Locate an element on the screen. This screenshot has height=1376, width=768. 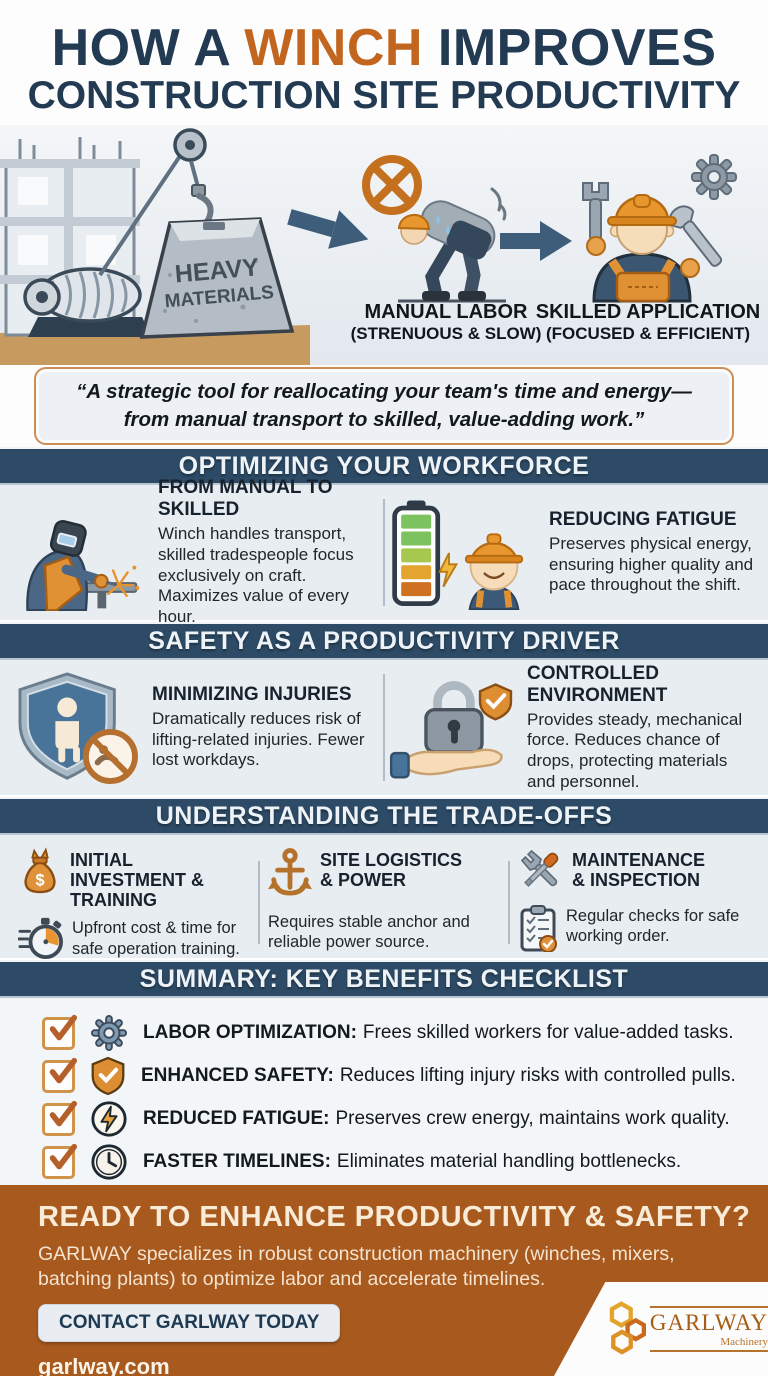
page-title-line1: HOW A WINCH IMPROVES is located at coordinates (384, 48).